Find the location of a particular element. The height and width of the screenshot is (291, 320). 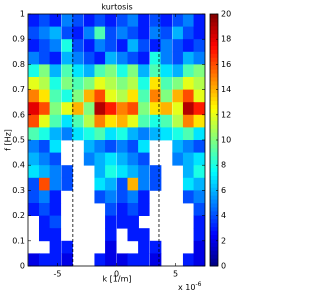

colorbar-tick-label: 10 is located at coordinates (226, 140).